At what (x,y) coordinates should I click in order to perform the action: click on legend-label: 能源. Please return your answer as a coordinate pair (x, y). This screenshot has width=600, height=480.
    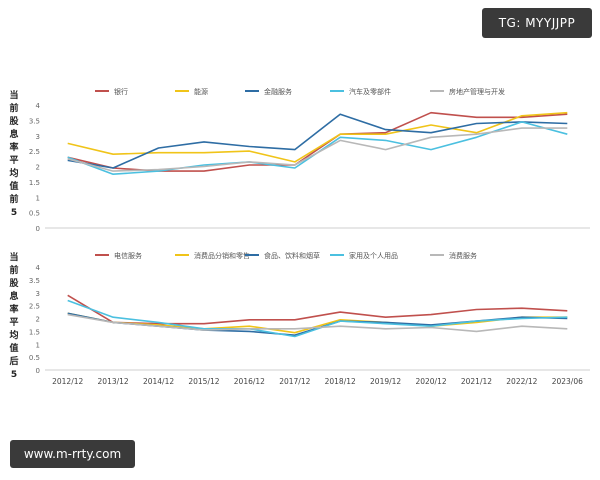
    Looking at the image, I should click on (201, 91).